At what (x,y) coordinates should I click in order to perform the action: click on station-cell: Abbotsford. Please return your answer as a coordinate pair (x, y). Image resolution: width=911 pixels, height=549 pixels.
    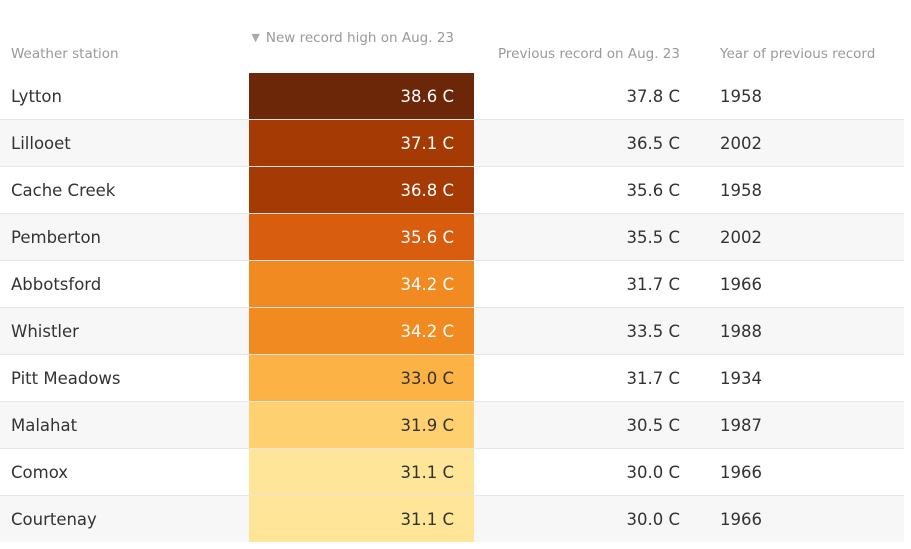
    Looking at the image, I should click on (56, 284).